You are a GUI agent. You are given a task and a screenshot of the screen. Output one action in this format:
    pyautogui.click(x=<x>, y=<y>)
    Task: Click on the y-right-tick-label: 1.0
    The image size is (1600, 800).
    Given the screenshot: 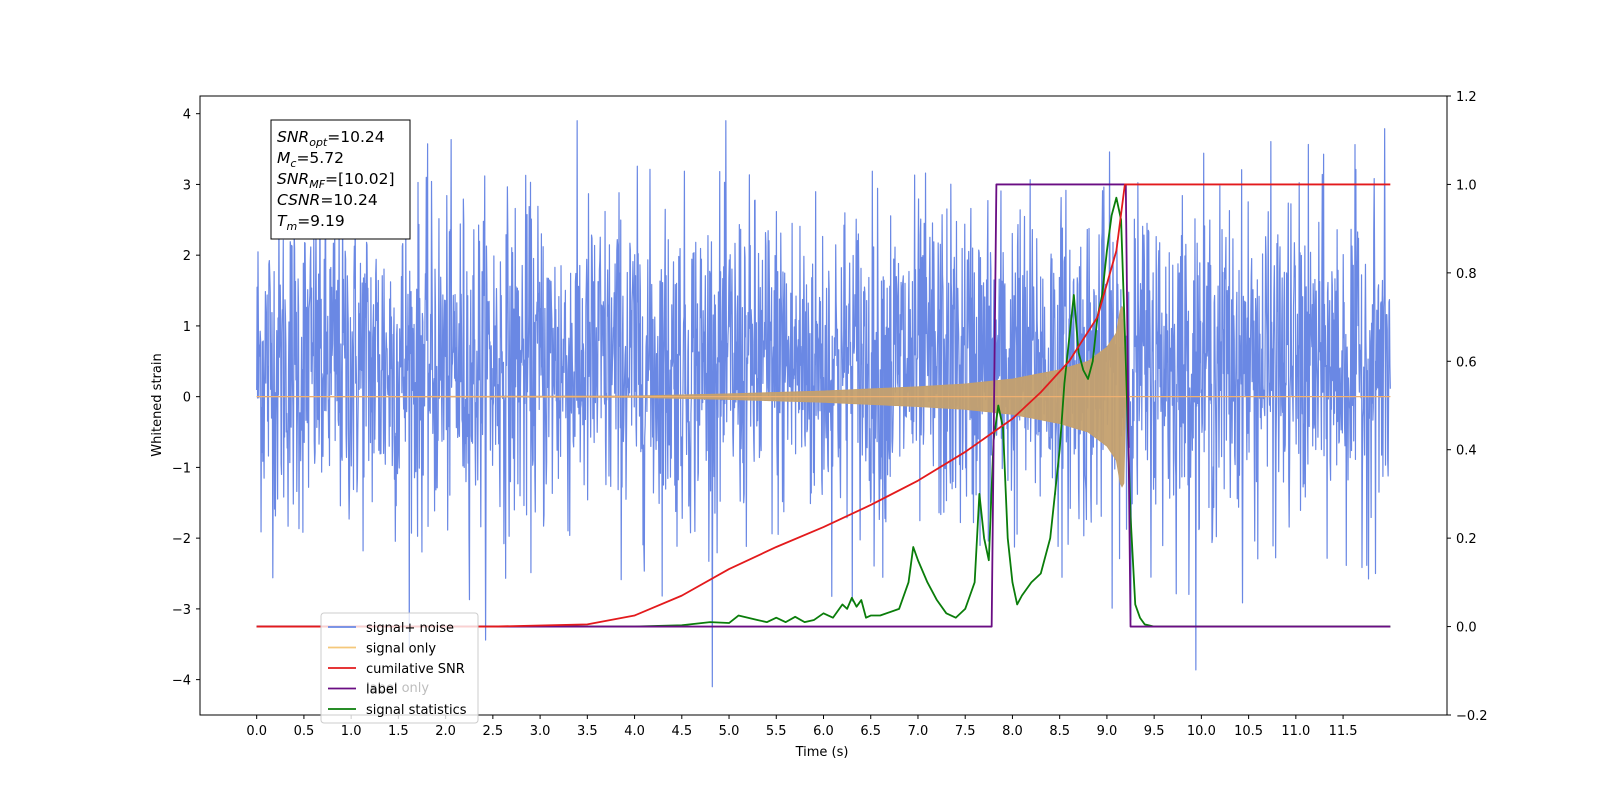 What is the action you would take?
    pyautogui.click(x=1466, y=185)
    